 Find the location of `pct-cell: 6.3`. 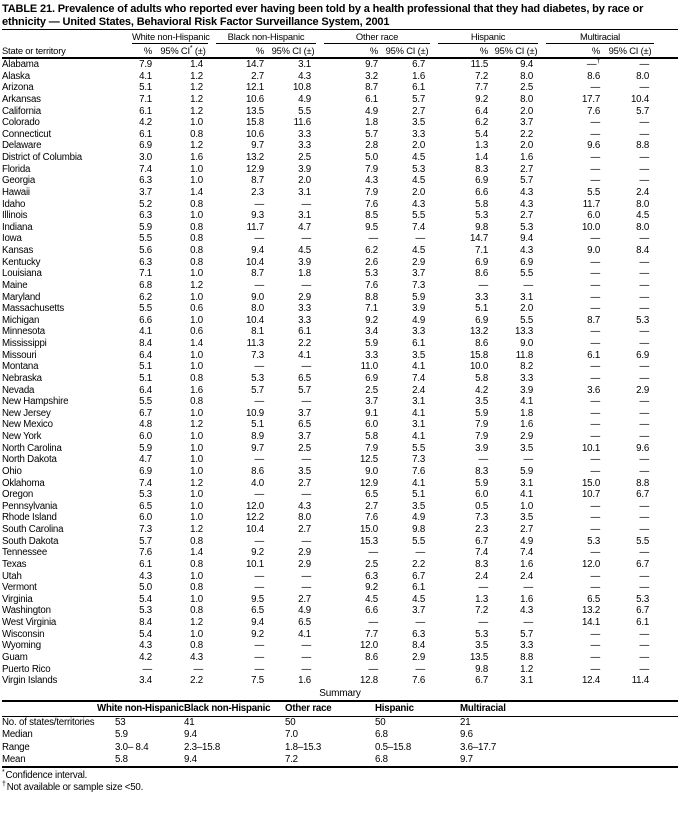

pct-cell: 6.3 is located at coordinates (145, 262).